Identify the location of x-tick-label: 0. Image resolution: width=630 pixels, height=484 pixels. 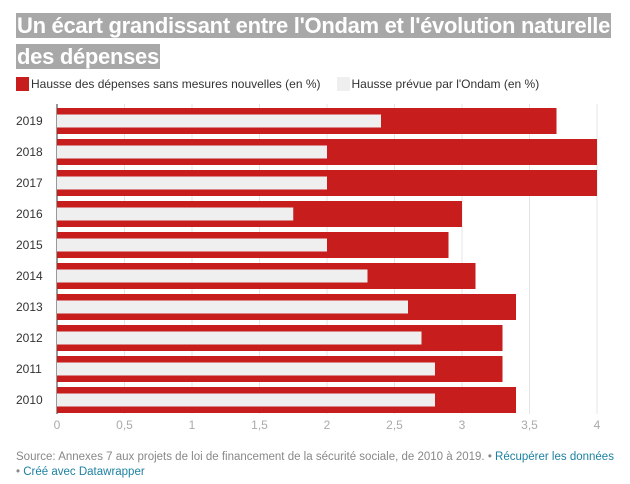
(57, 425).